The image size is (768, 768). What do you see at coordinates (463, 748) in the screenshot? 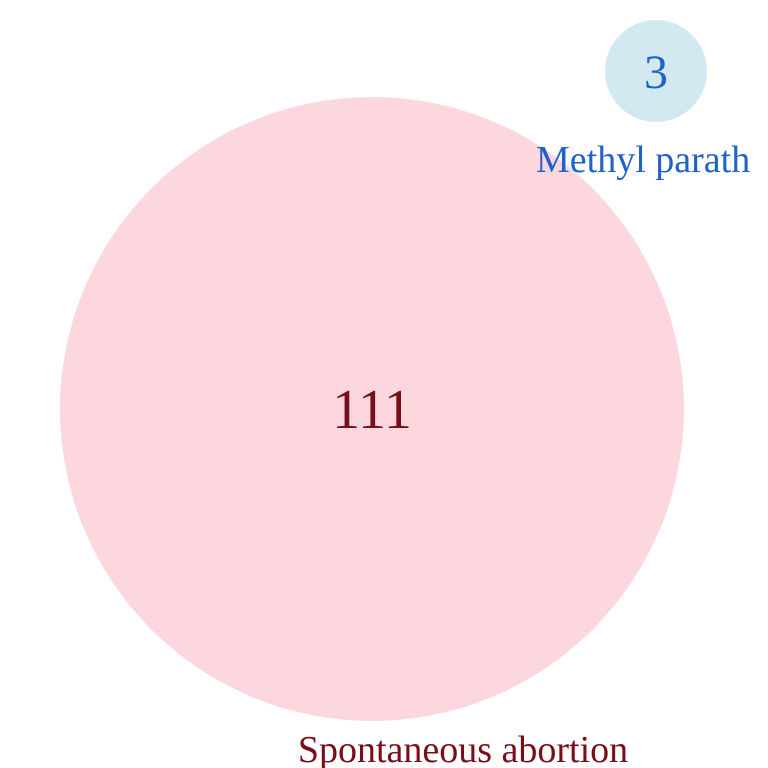
I see `spontaneous-abortion-label: Spontaneous abortion` at bounding box center [463, 748].